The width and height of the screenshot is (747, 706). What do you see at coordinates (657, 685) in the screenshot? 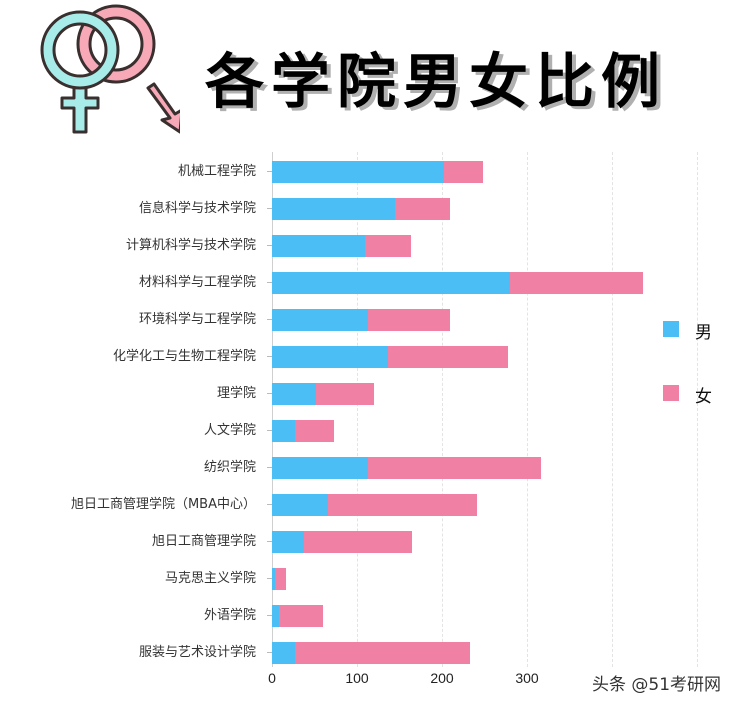
I see `watermark: 头条 @51考研网` at bounding box center [657, 685].